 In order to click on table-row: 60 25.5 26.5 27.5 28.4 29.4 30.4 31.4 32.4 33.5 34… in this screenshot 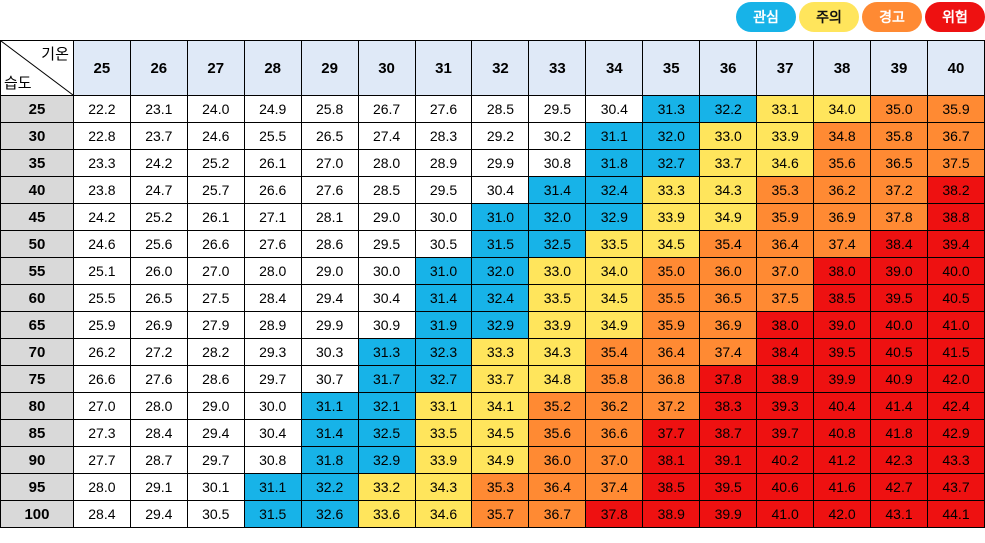, I will do `click(492, 298)`.